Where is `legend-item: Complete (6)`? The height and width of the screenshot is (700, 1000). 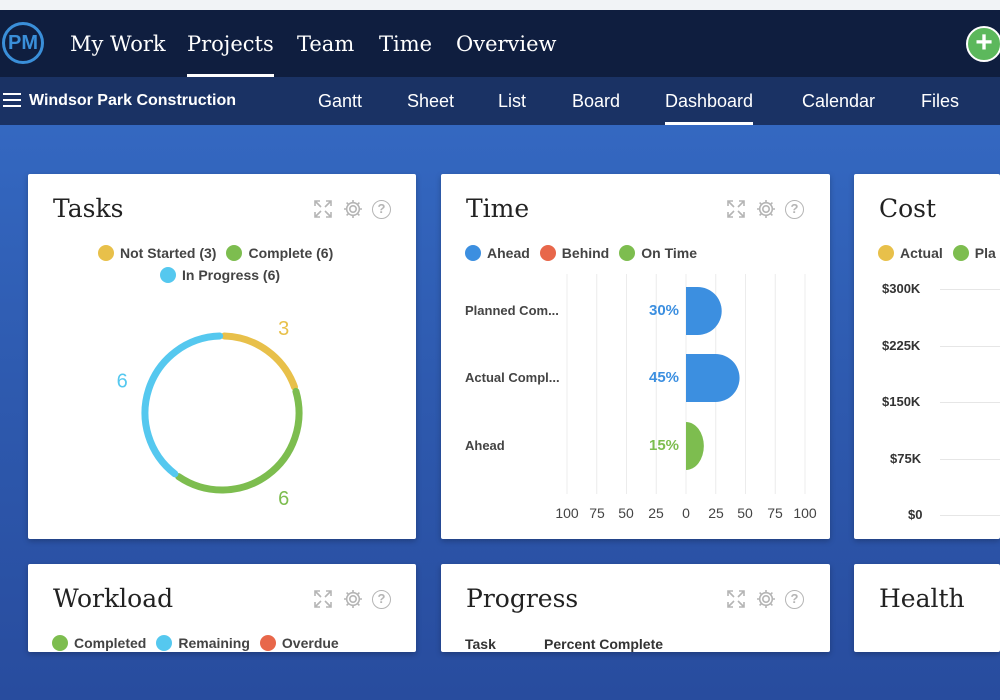
legend-item: Complete (6) is located at coordinates (279, 253).